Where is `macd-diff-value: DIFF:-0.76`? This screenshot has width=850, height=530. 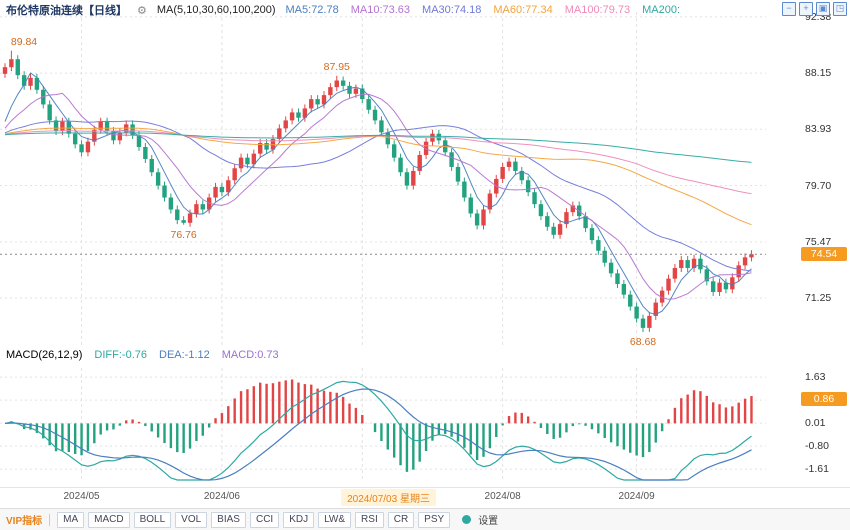
macd-diff-value: DIFF:-0.76 is located at coordinates (120, 355).